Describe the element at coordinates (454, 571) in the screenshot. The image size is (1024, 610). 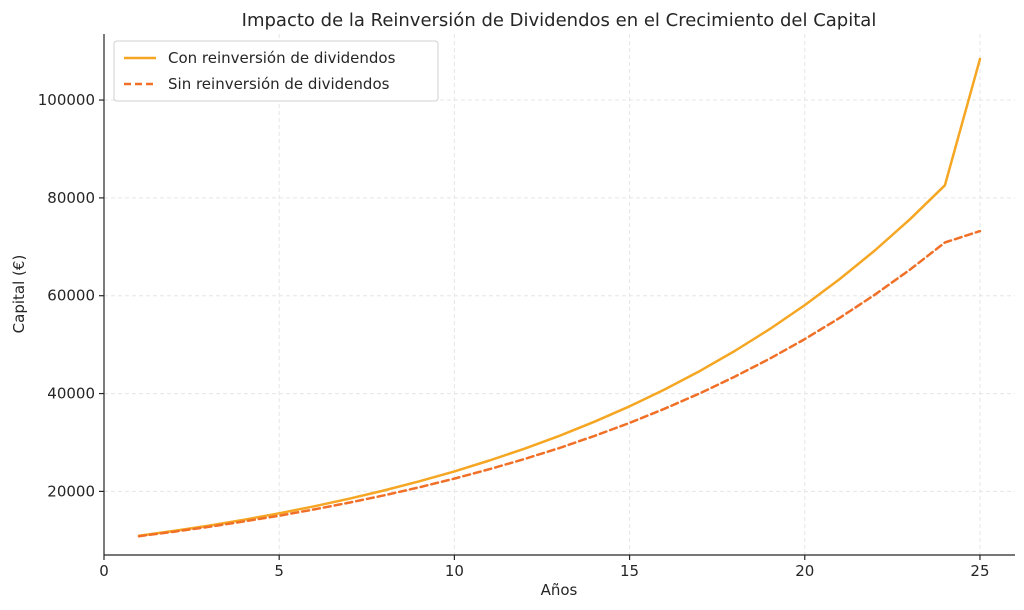
I see `x-tick-label: 10` at that location.